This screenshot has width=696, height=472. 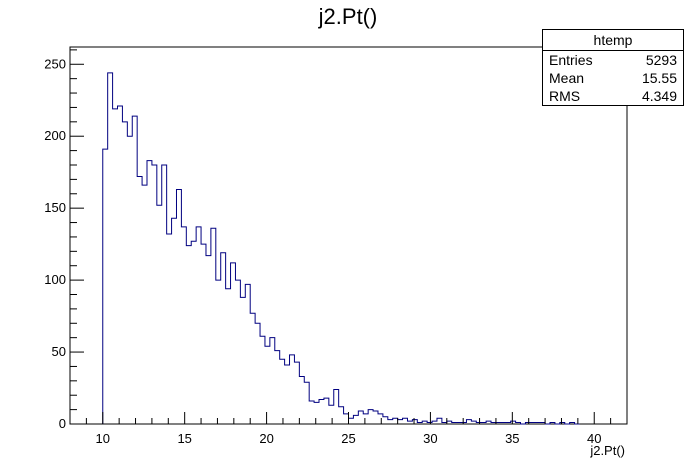 I want to click on stats-row-mean: Mean 15.55, so click(x=613, y=78).